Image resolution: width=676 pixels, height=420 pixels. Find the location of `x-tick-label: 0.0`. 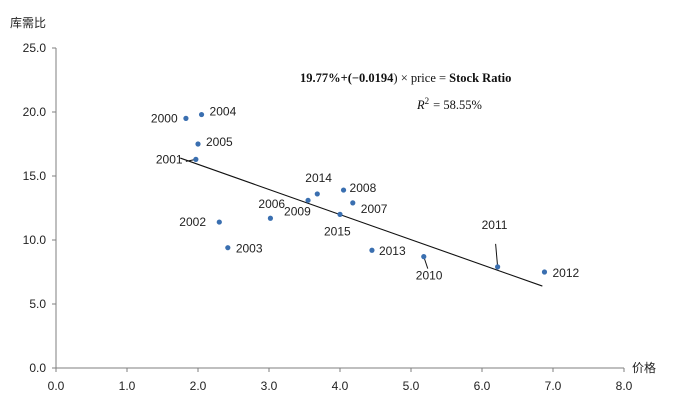

x-tick-label: 0.0 is located at coordinates (56, 386).